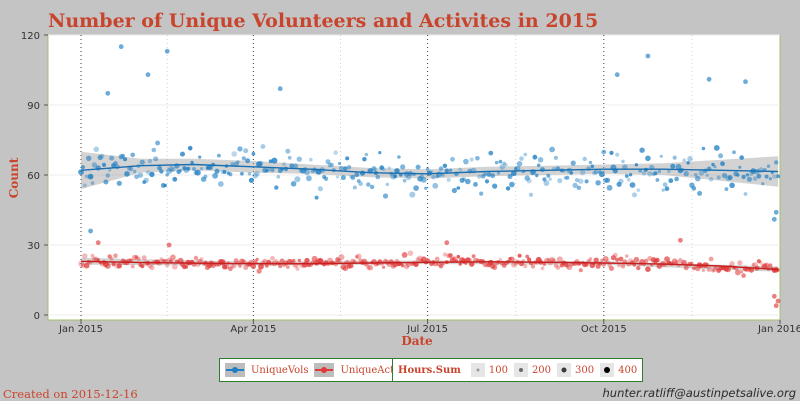 Image resolution: width=800 pixels, height=401 pixels. I want to click on legend-label-unique-activity: UniqueActivity, so click(378, 370).